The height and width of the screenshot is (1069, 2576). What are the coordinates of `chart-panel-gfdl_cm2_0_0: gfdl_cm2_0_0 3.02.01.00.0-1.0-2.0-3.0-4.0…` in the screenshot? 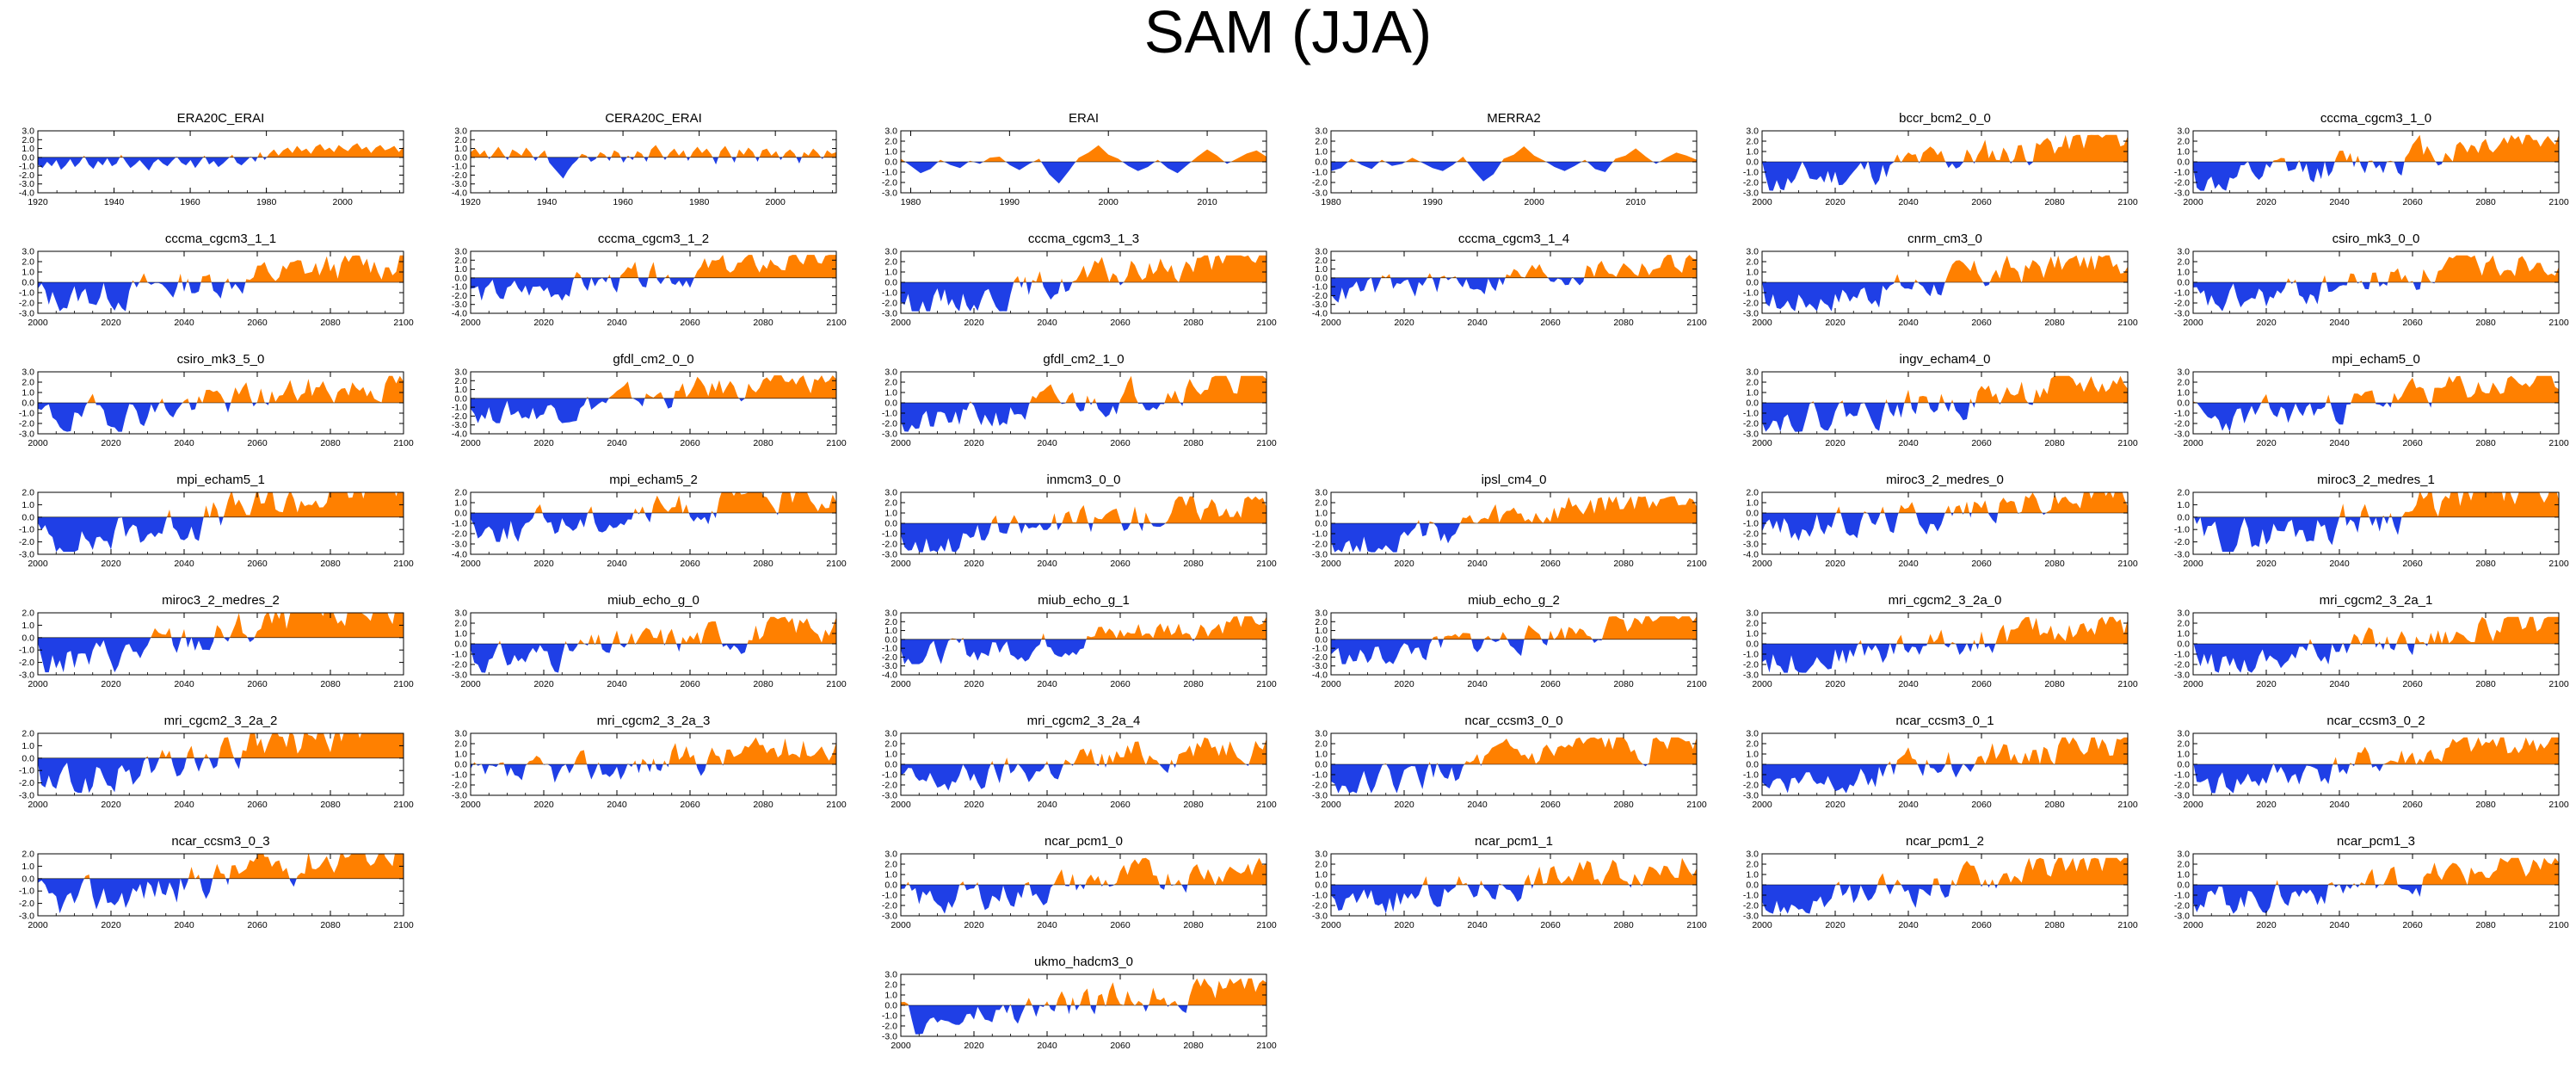 It's located at (649, 400).